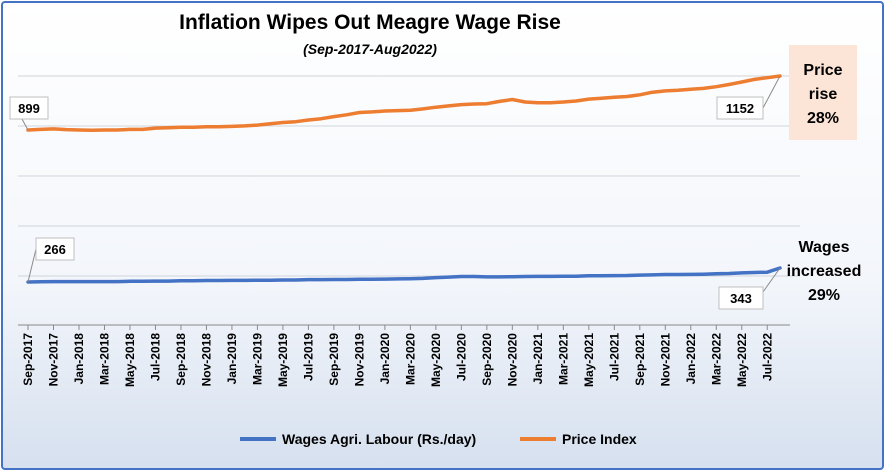 Image resolution: width=885 pixels, height=471 pixels. Describe the element at coordinates (55, 249) in the screenshot. I see `callout-wages-start-label: 266` at that location.